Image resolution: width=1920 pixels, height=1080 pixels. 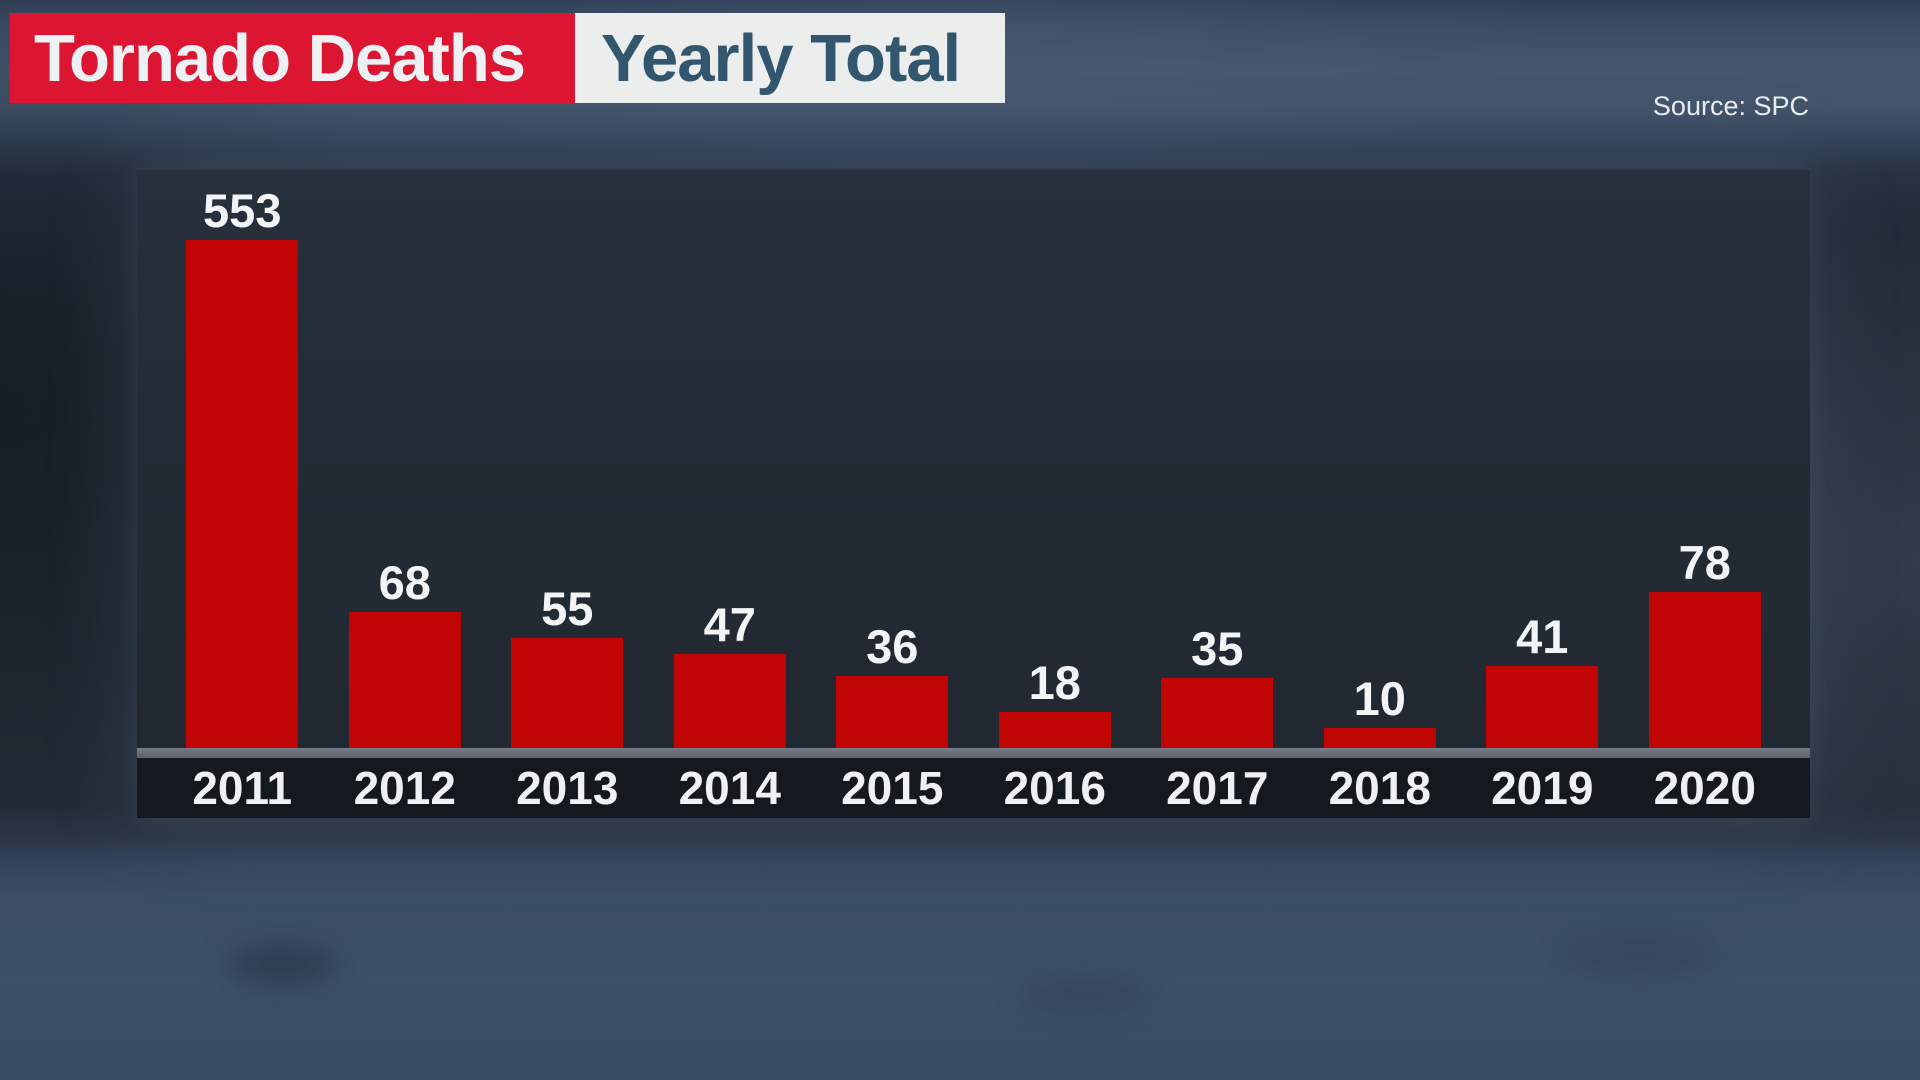 I want to click on bar-slot-2011: 553, so click(x=242, y=467).